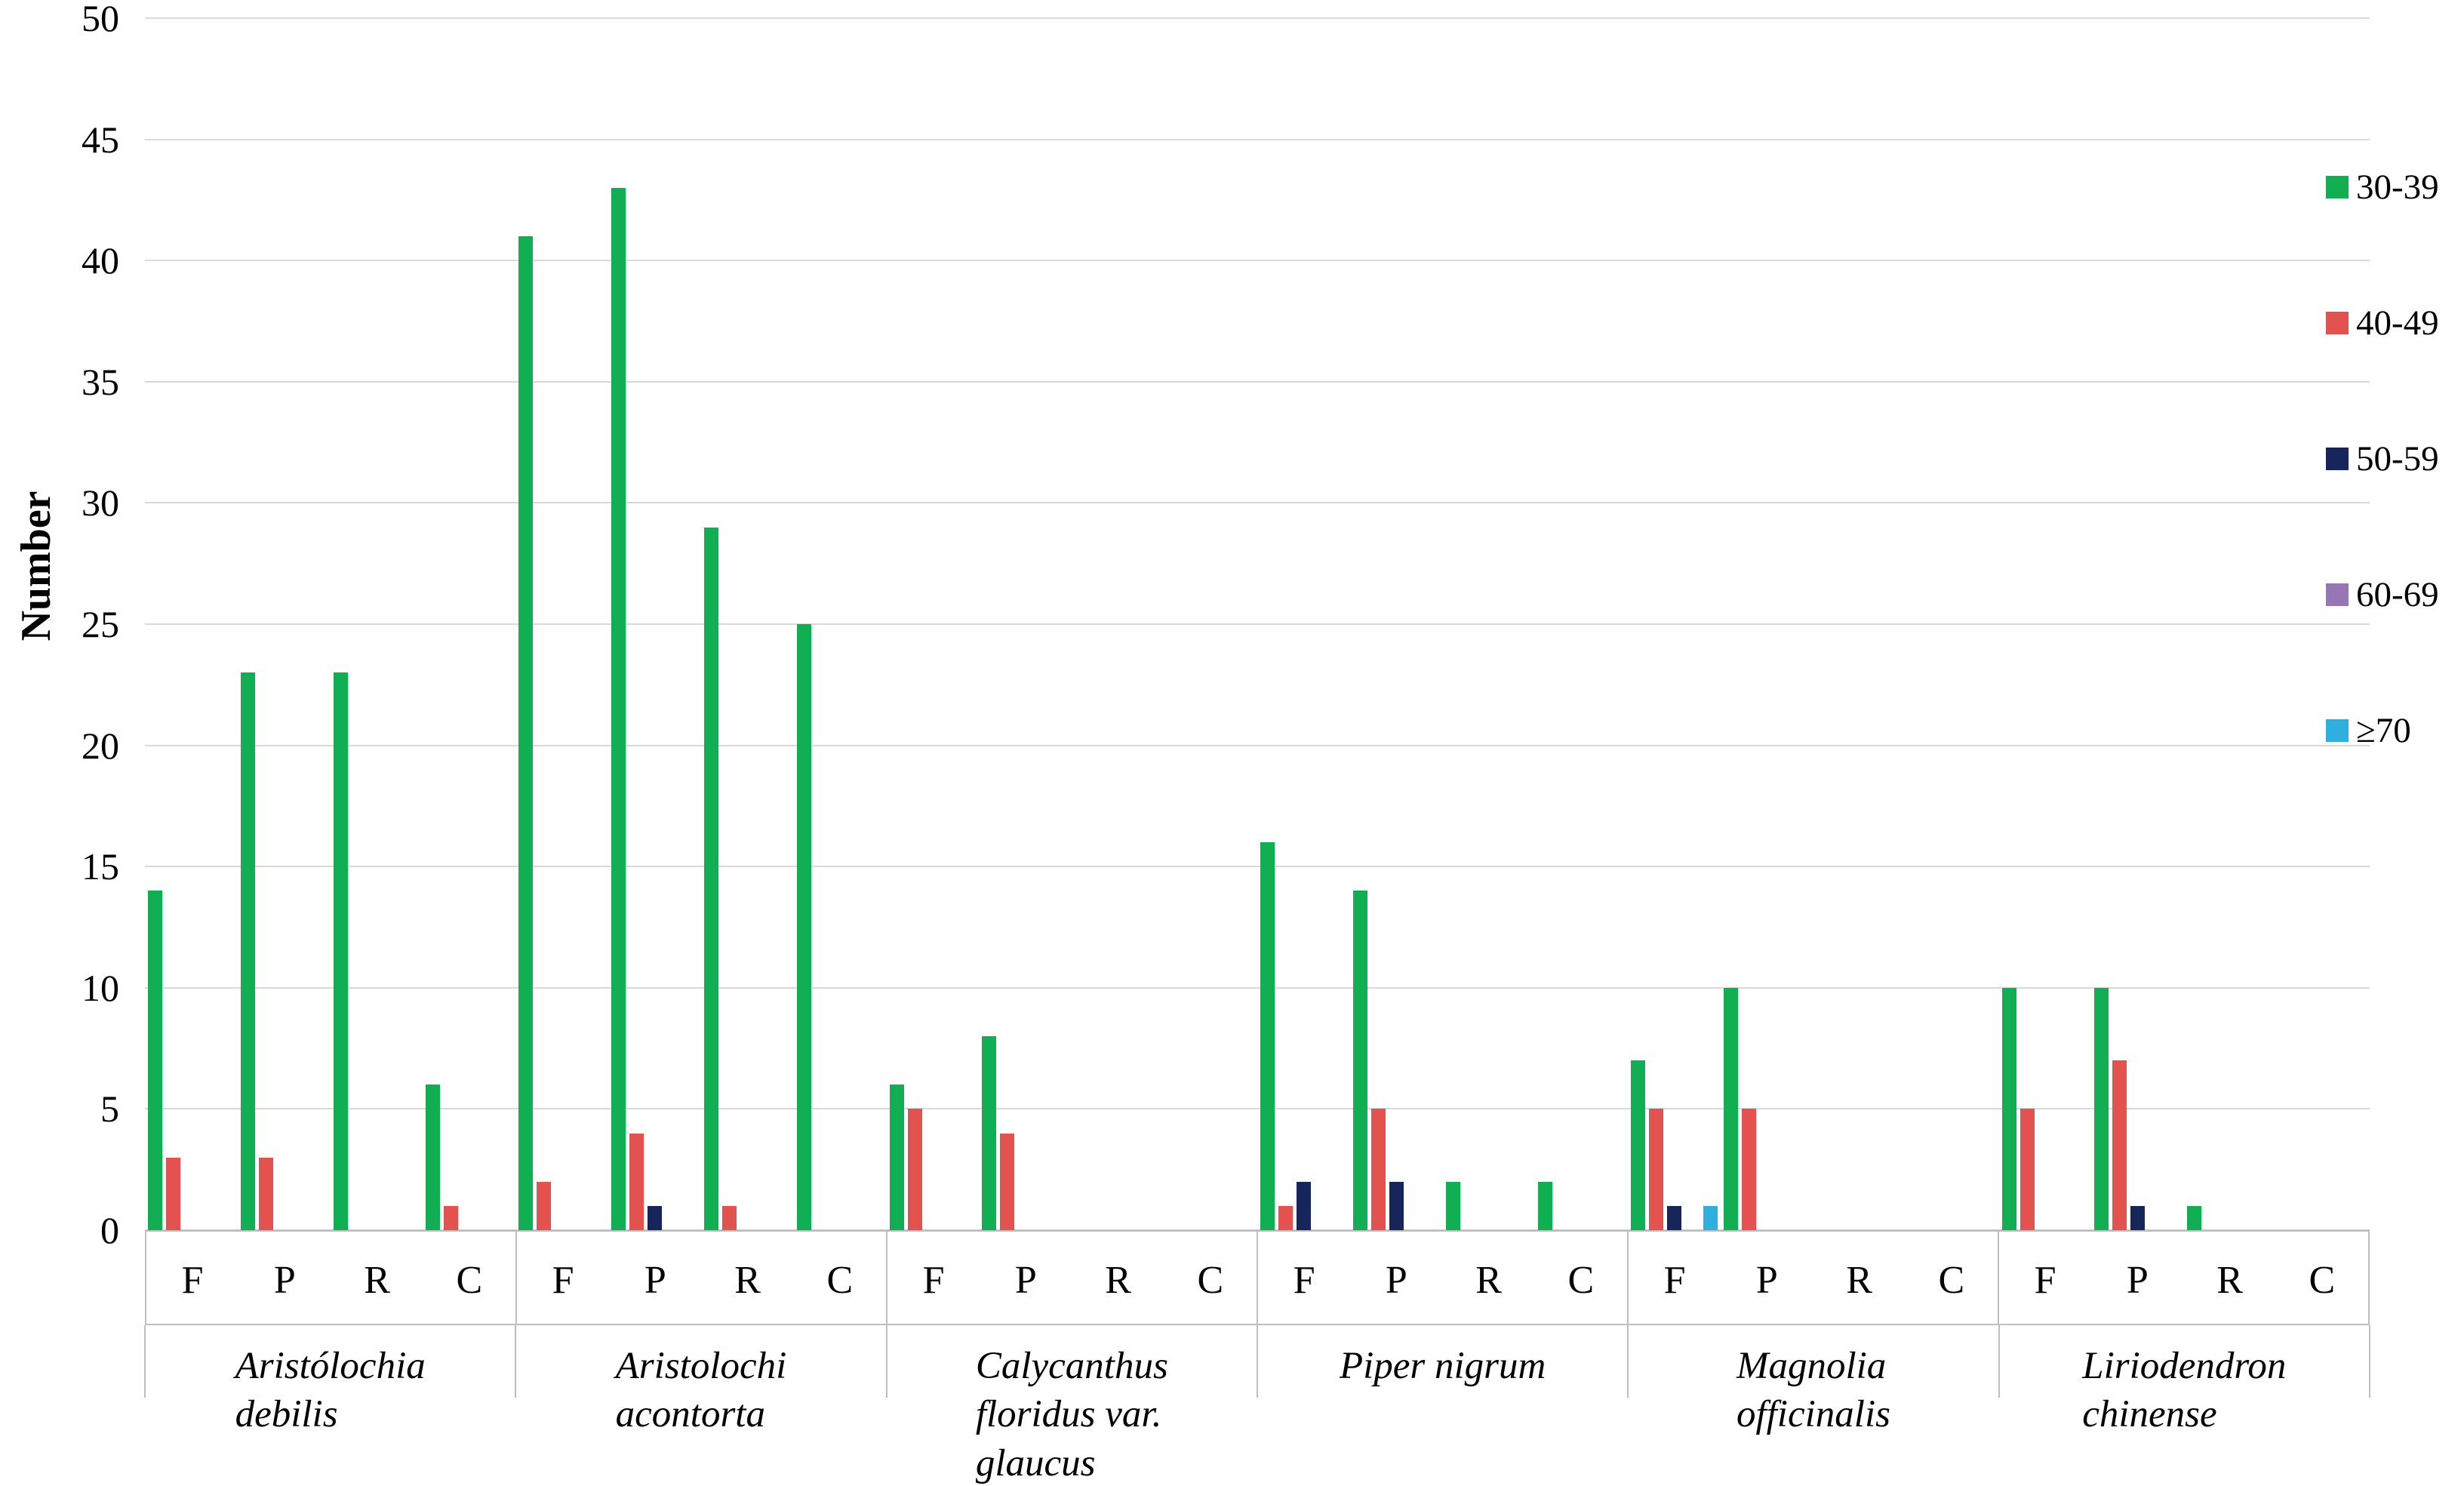 This screenshot has height=1486, width=2464. What do you see at coordinates (1813, 1390) in the screenshot?
I see `species-label: Magnolia officinalis` at bounding box center [1813, 1390].